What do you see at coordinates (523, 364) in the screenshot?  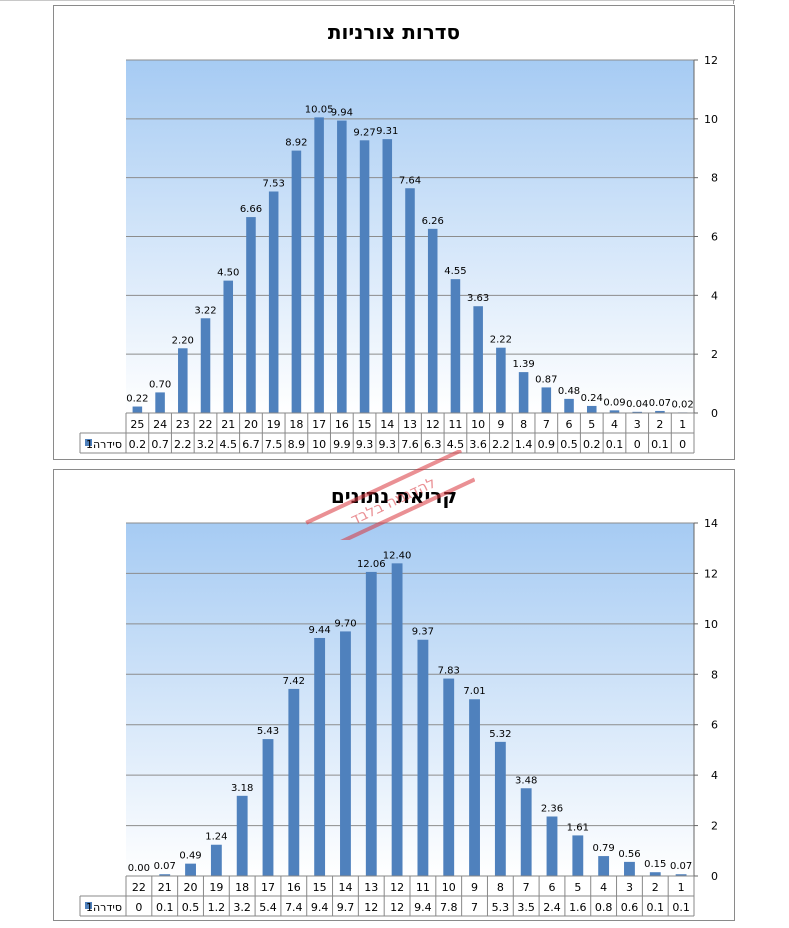 I see `data-label: 1.39` at bounding box center [523, 364].